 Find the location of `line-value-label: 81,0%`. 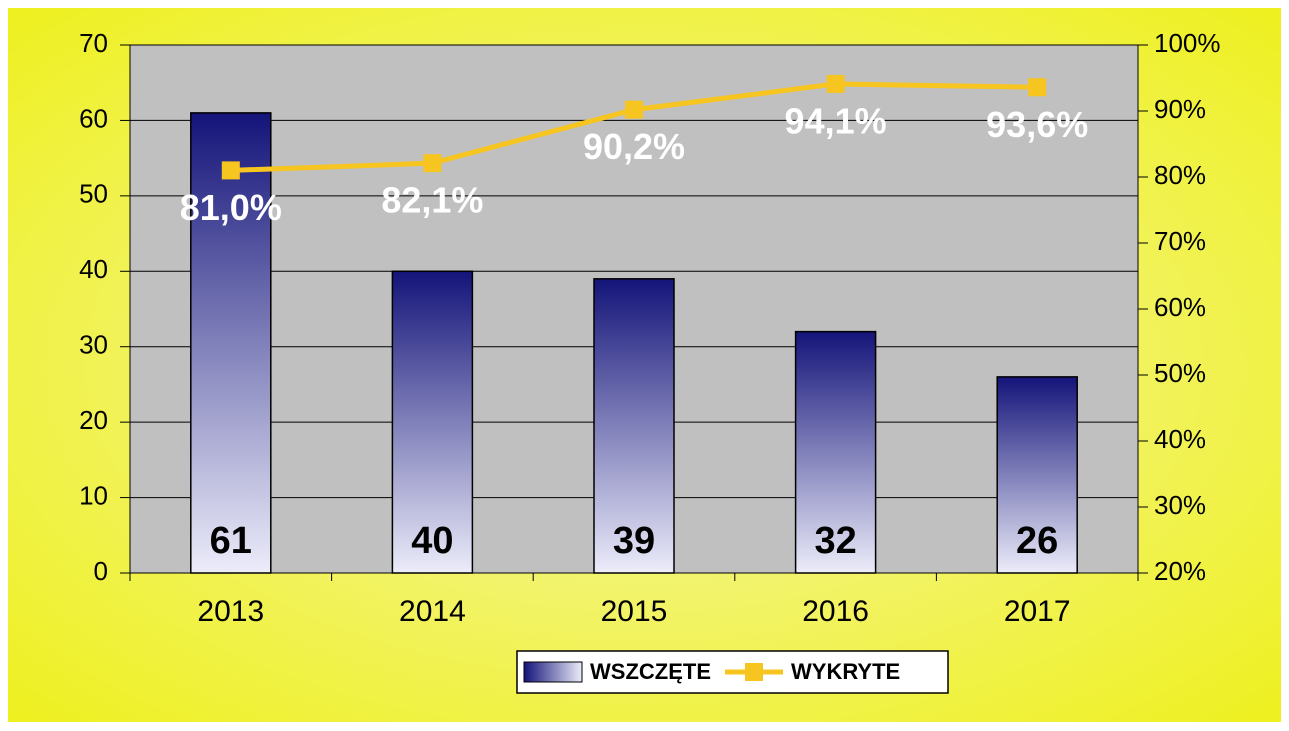

line-value-label: 81,0% is located at coordinates (231, 207).